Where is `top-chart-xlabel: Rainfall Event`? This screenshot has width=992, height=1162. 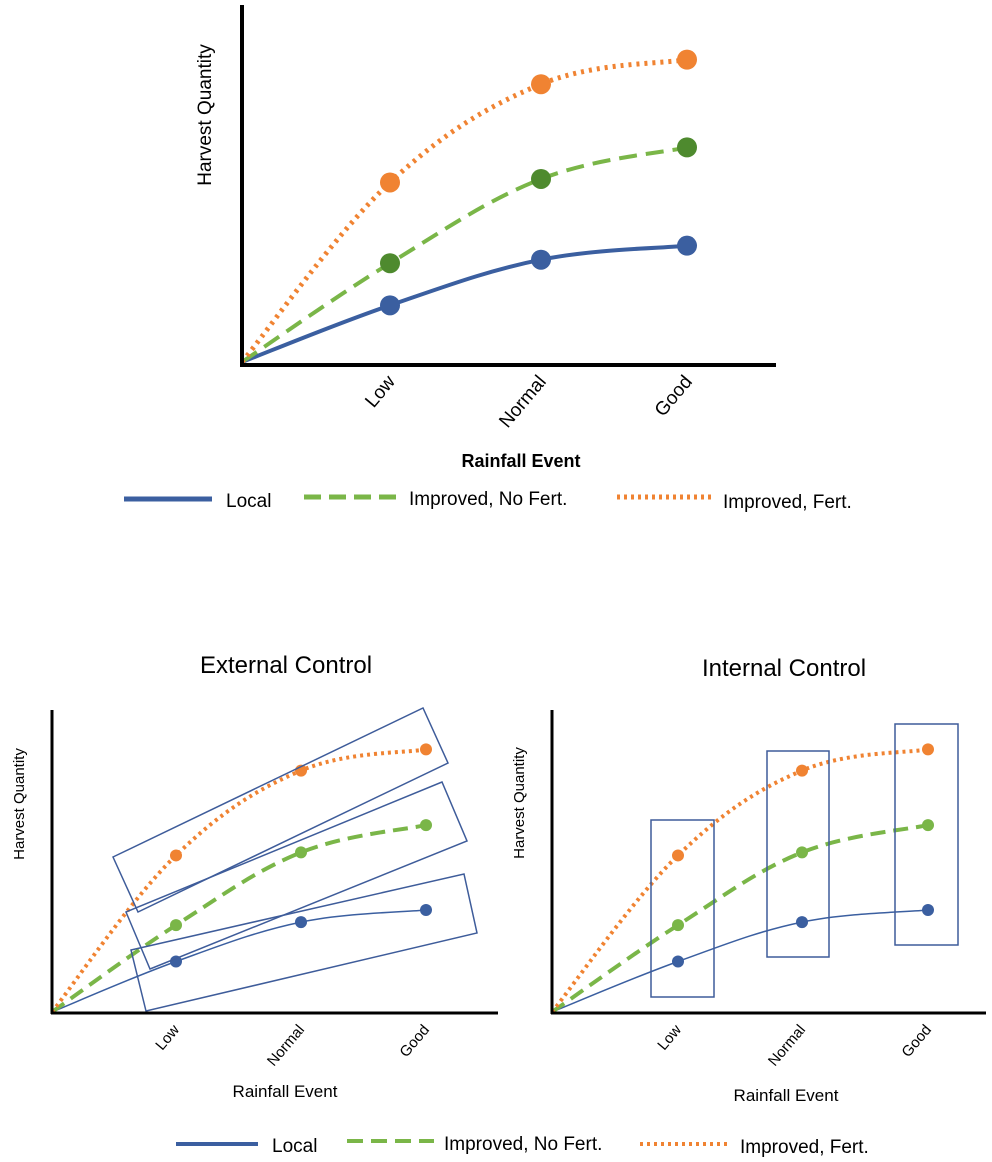 top-chart-xlabel: Rainfall Event is located at coordinates (520, 461).